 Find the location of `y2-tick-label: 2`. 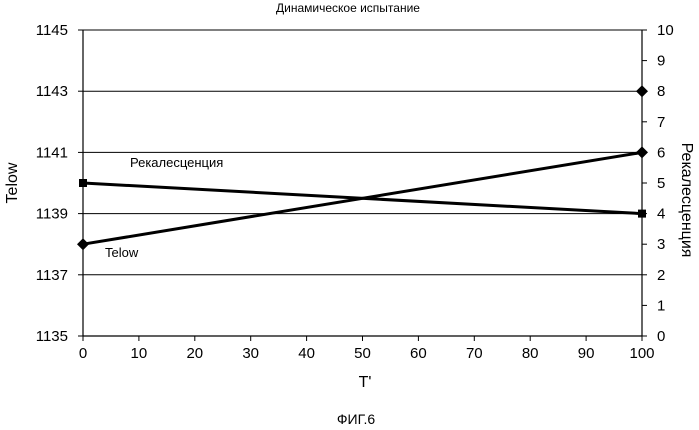

y2-tick-label: 2 is located at coordinates (661, 275).